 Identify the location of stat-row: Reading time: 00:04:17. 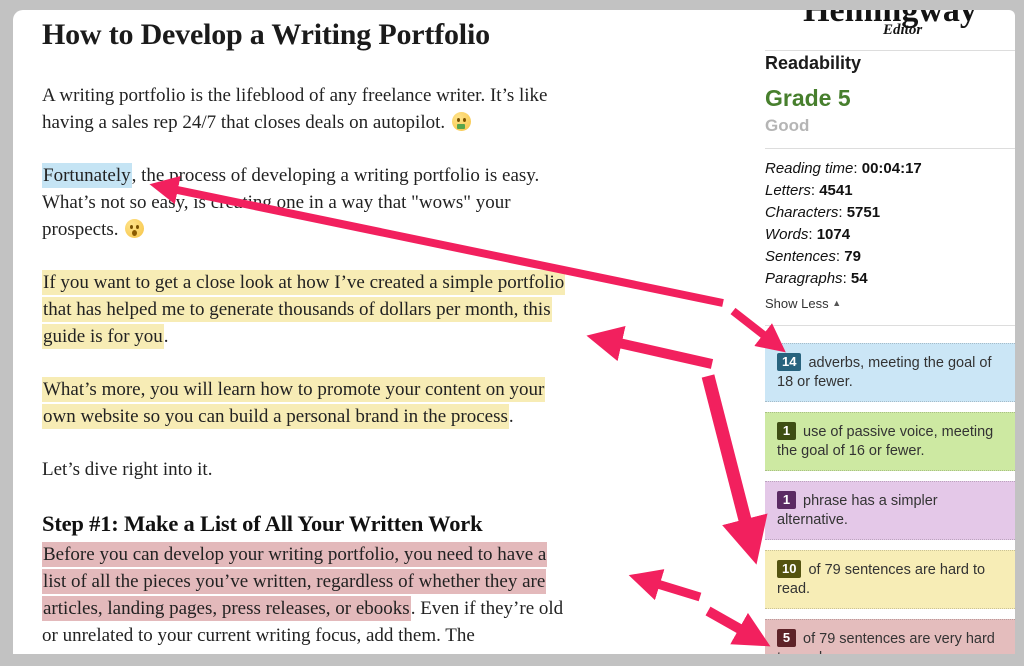
(843, 168).